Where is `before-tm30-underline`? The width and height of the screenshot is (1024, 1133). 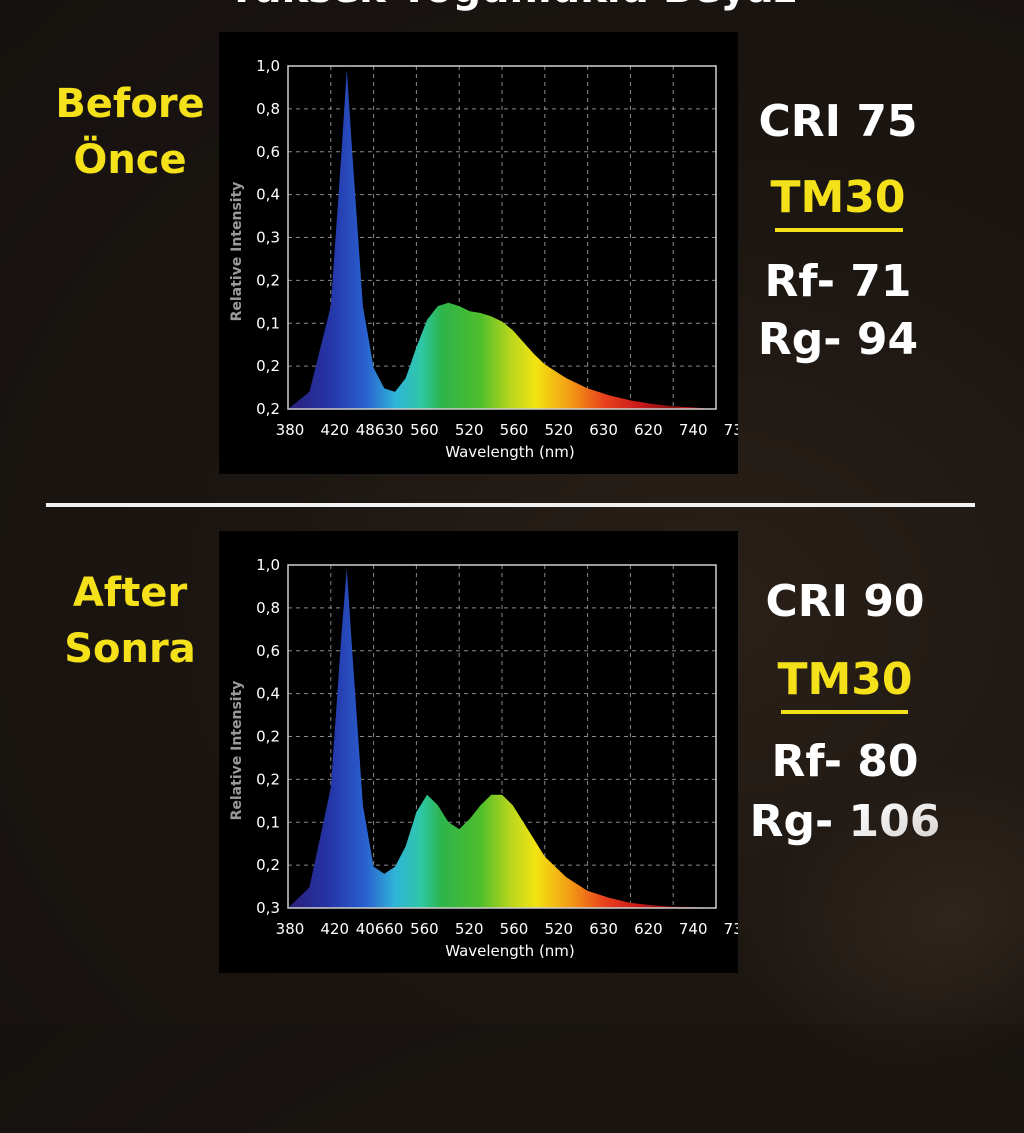 before-tm30-underline is located at coordinates (839, 230).